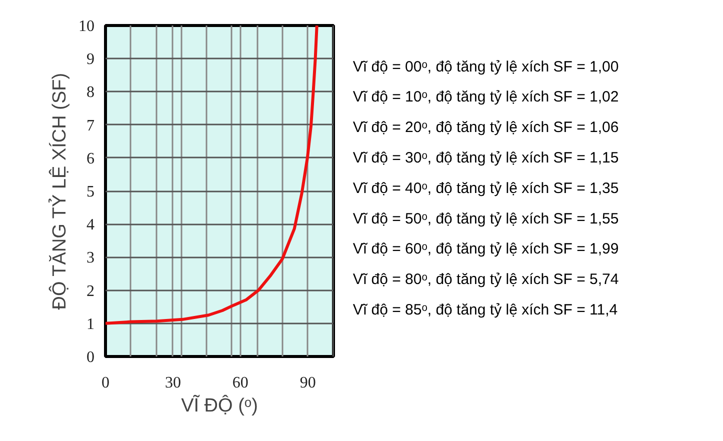  I want to click on x-axis-title: VĨ ĐỘ (ᵒ), so click(219, 405).